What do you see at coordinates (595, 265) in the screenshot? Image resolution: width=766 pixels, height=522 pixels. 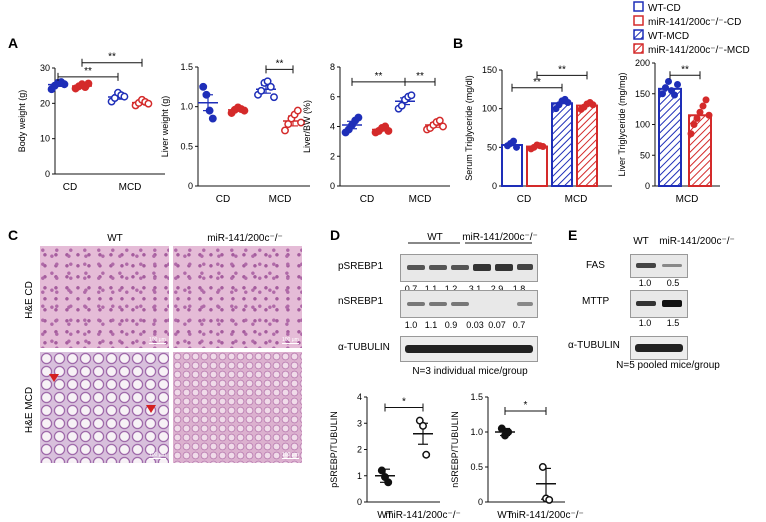 I see `blotE-label-fas: FAS` at bounding box center [595, 265].